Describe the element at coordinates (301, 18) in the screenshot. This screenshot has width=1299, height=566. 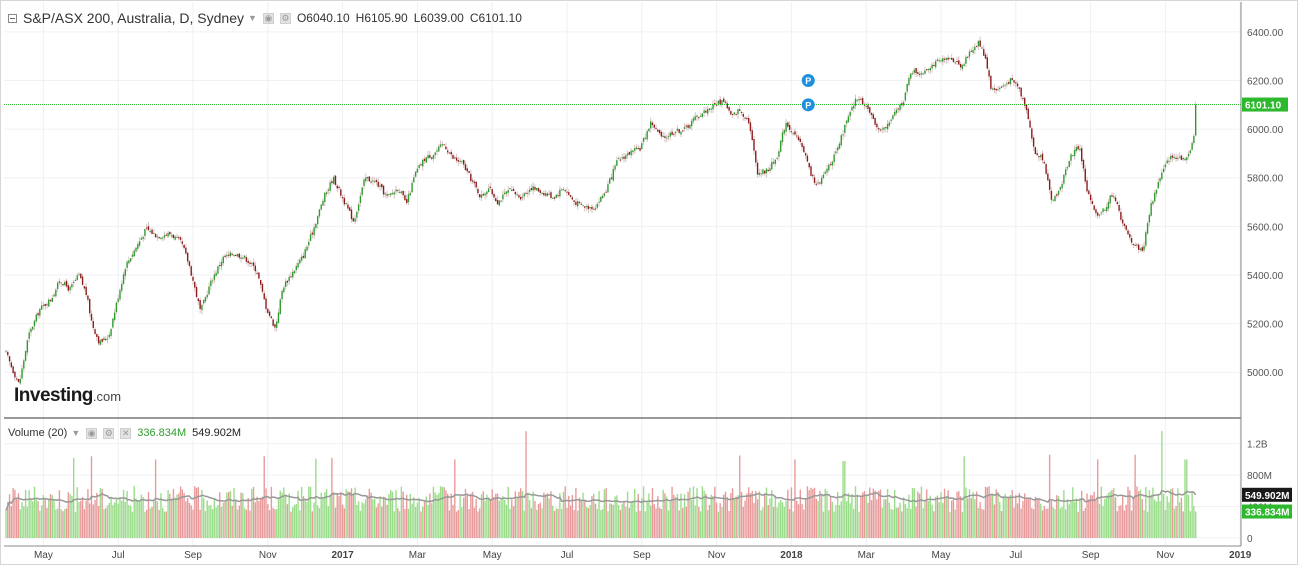
I see `ohlc-open-label: O` at that location.